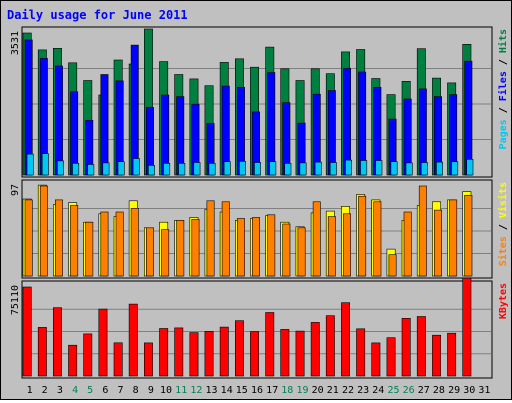 This screenshot has width=512, height=403. I want to click on x-tick-label-day-22: 22, so click(348, 390).